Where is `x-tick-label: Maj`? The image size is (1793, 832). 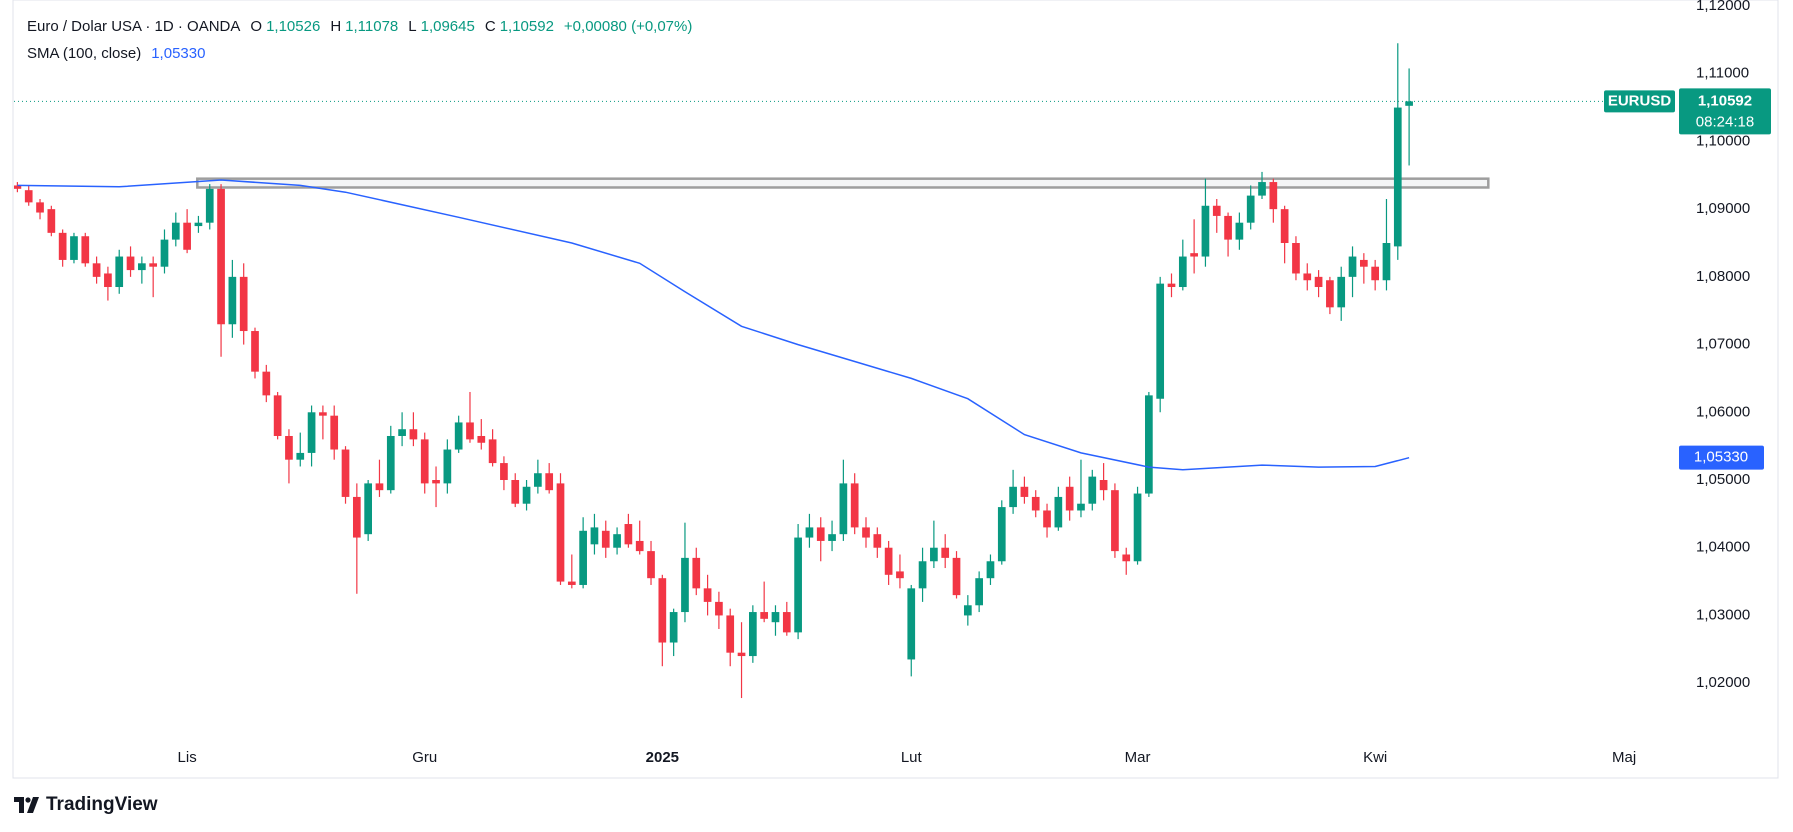
x-tick-label: Maj is located at coordinates (1624, 757).